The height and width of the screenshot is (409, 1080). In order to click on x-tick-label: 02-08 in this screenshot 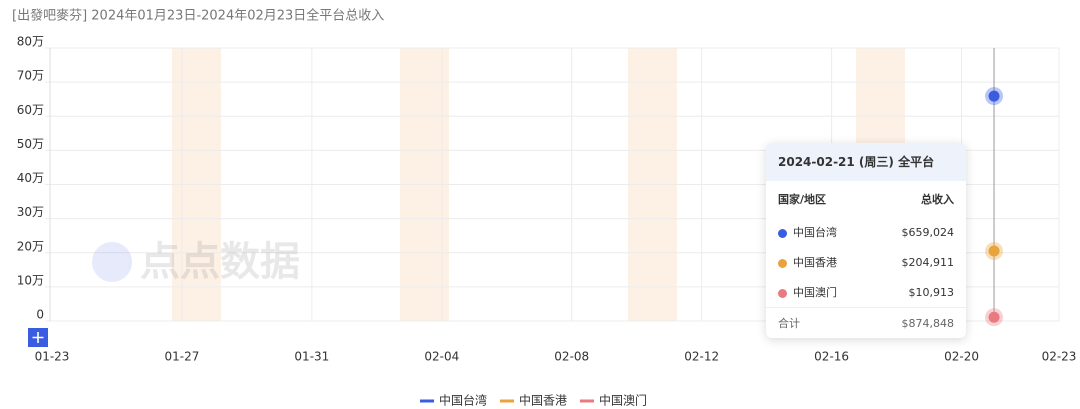, I will do `click(571, 357)`.